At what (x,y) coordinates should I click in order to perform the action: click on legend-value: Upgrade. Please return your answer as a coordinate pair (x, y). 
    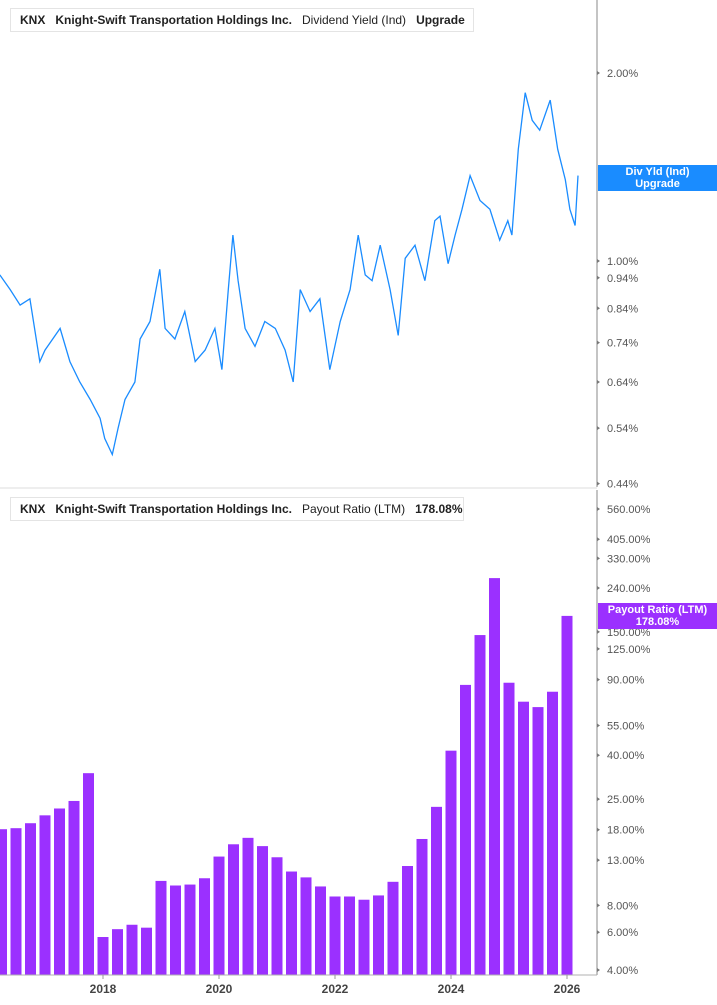
    Looking at the image, I should click on (440, 20).